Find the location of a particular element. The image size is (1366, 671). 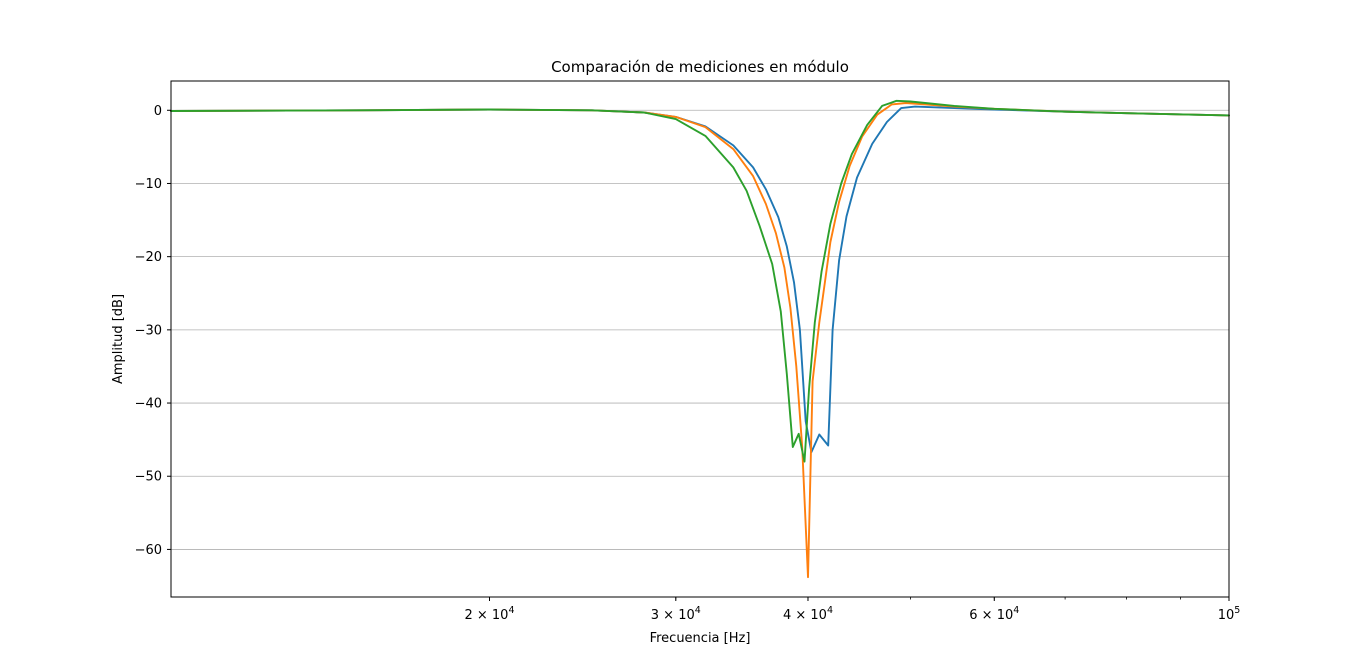

y-tick-label: −10 is located at coordinates (148, 184).